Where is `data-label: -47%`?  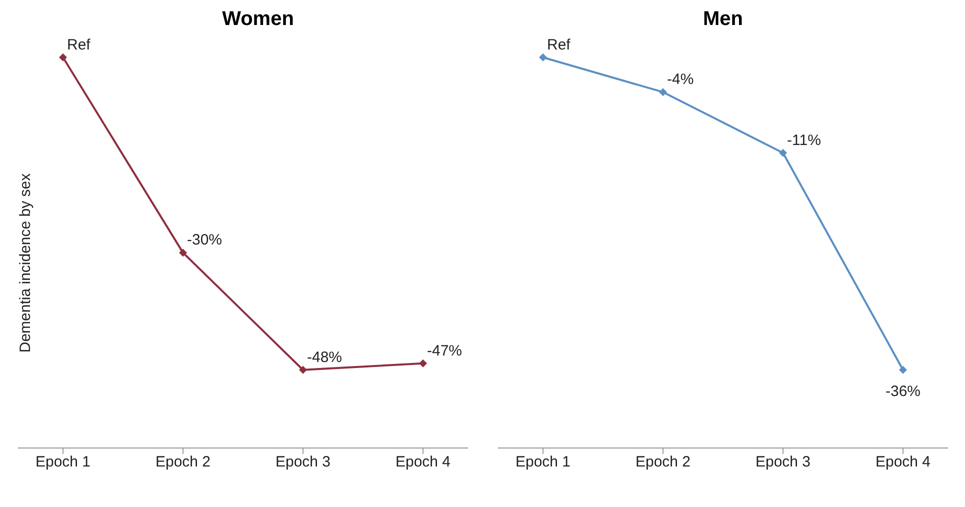
data-label: -47% is located at coordinates (444, 351).